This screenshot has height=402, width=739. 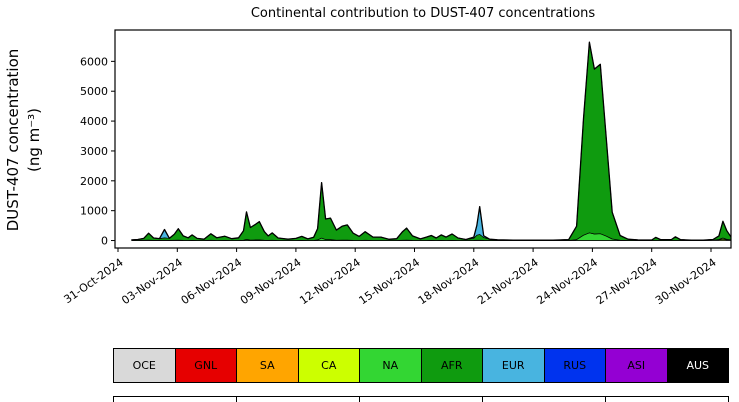 What do you see at coordinates (271, 281) in the screenshot?
I see `x-tick-label: 09-Nov-2024` at bounding box center [271, 281].